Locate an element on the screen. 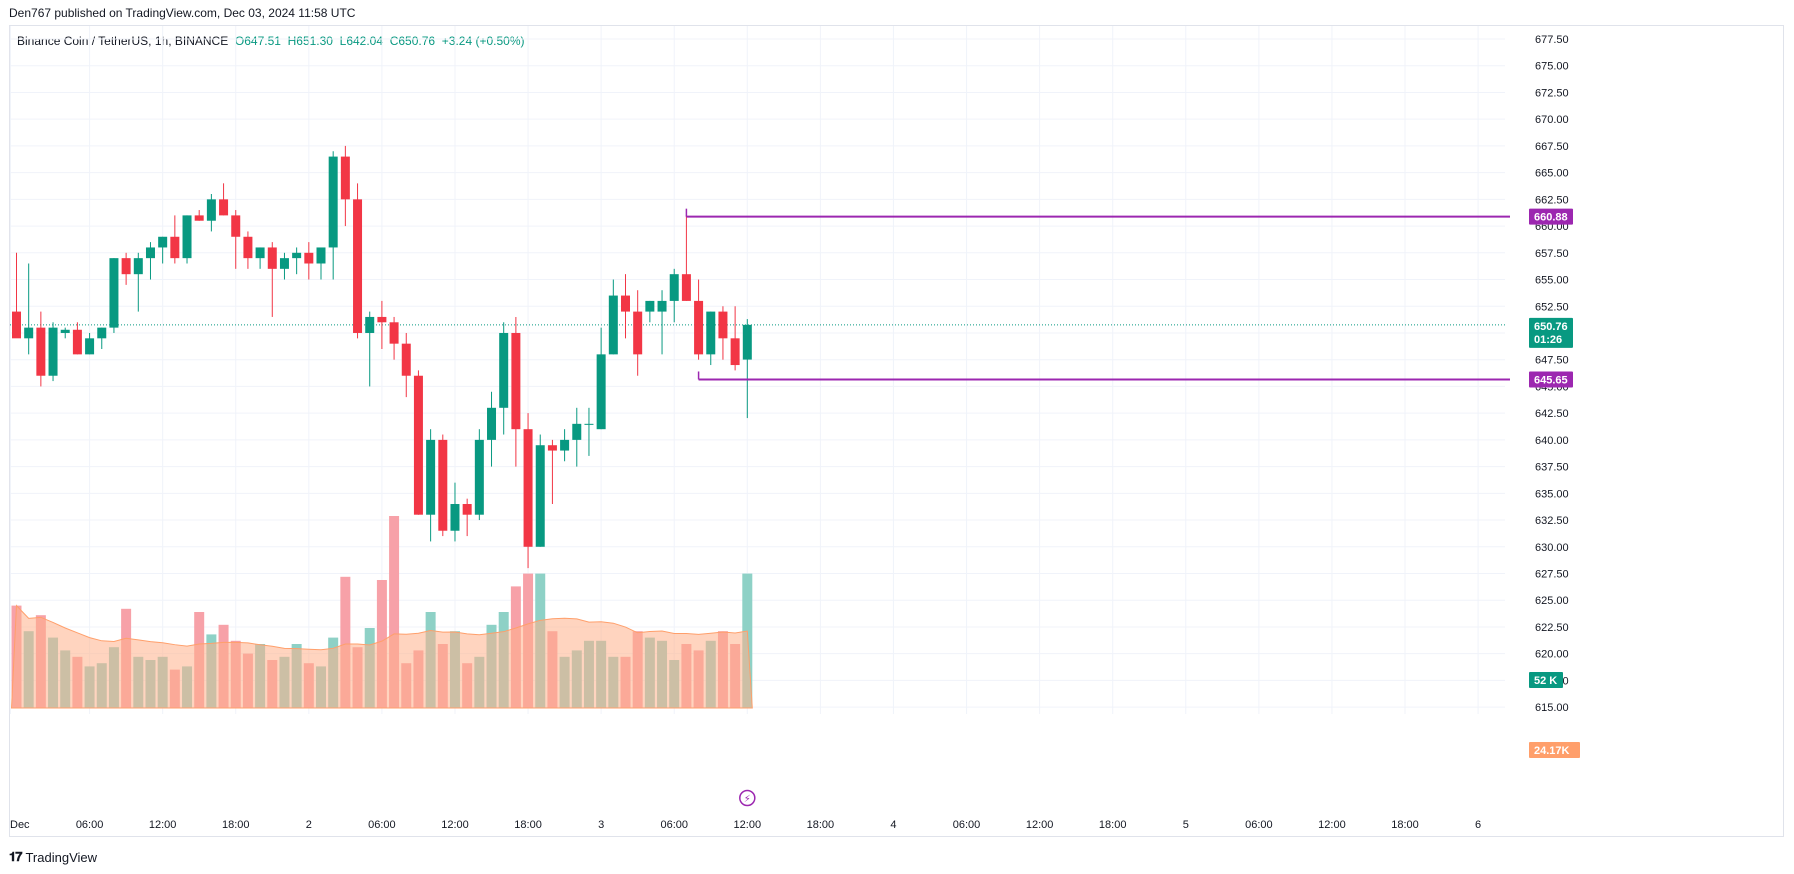 This screenshot has height=874, width=1794. legend-open: O647.51 is located at coordinates (257, 41).